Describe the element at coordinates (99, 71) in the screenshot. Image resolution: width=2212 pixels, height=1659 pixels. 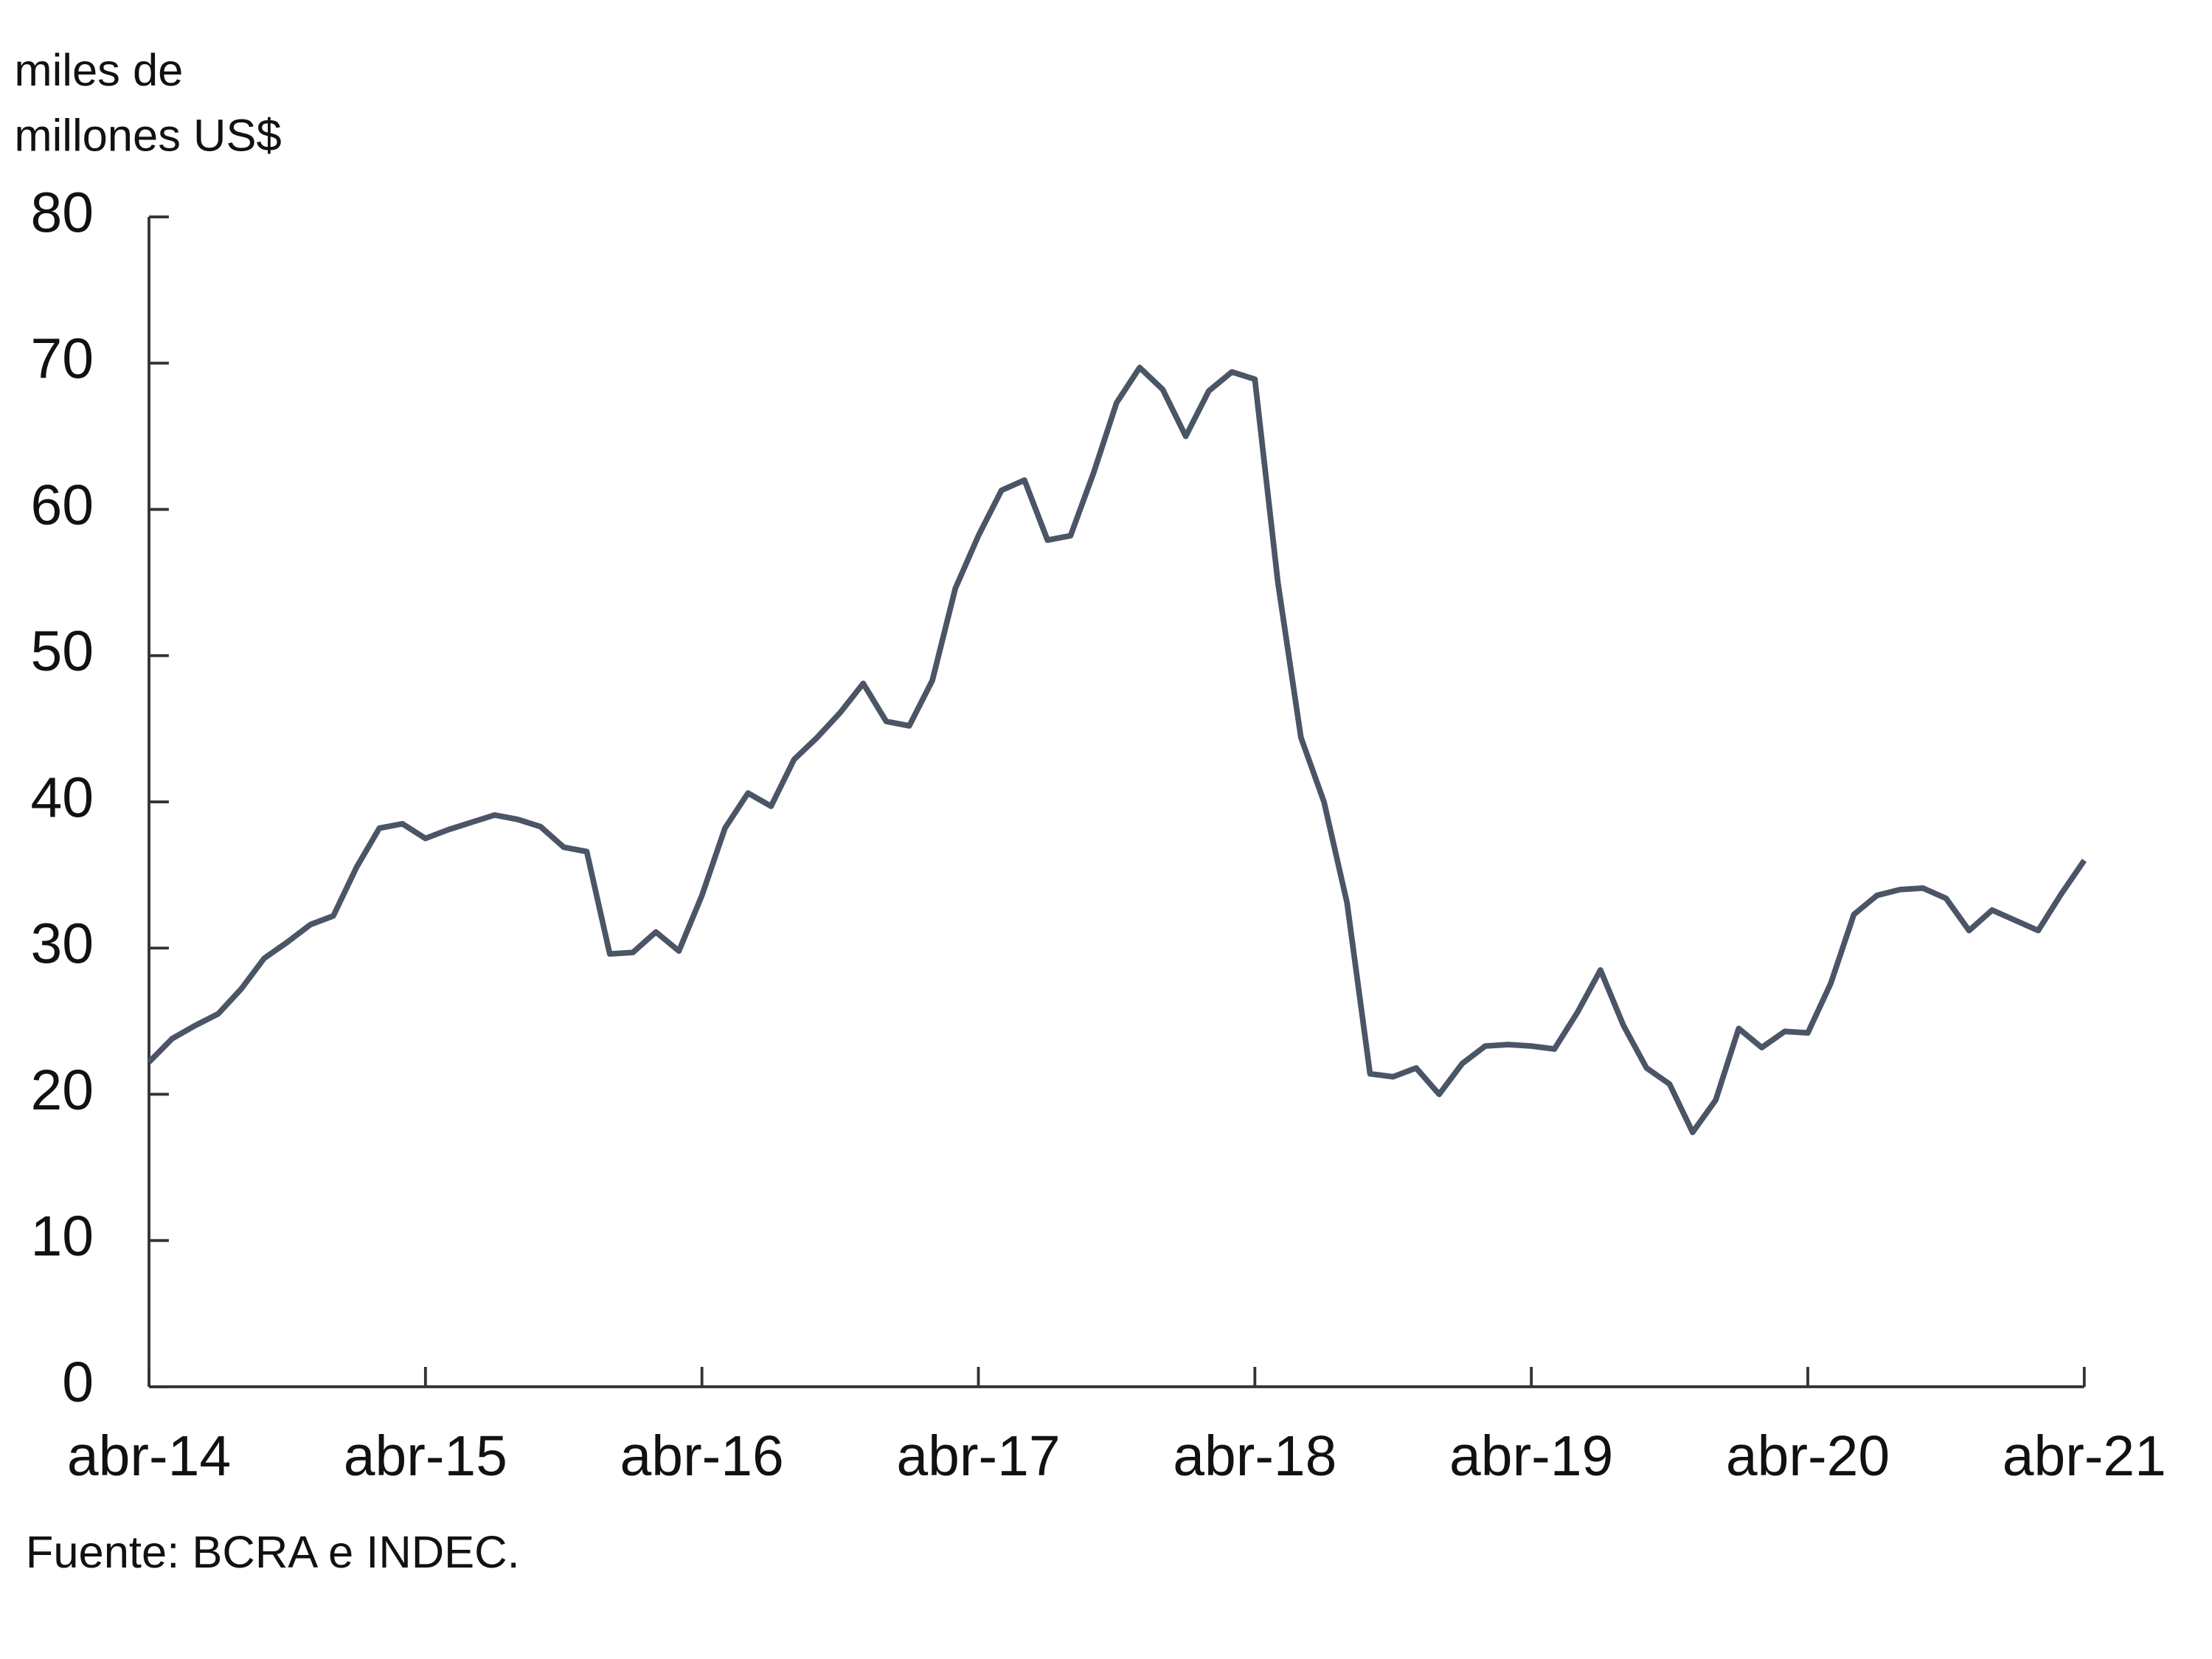
I see `y-axis-label: miles de` at that location.